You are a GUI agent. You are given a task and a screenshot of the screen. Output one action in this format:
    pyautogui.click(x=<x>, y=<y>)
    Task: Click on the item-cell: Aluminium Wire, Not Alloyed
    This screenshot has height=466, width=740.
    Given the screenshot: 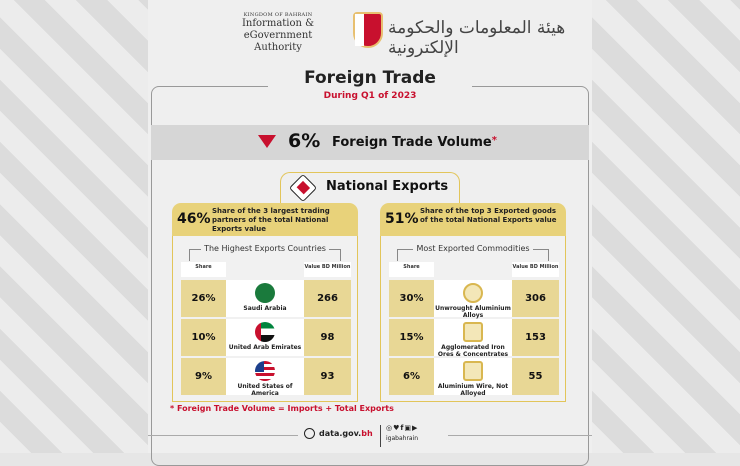 What is the action you would take?
    pyautogui.click(x=473, y=377)
    